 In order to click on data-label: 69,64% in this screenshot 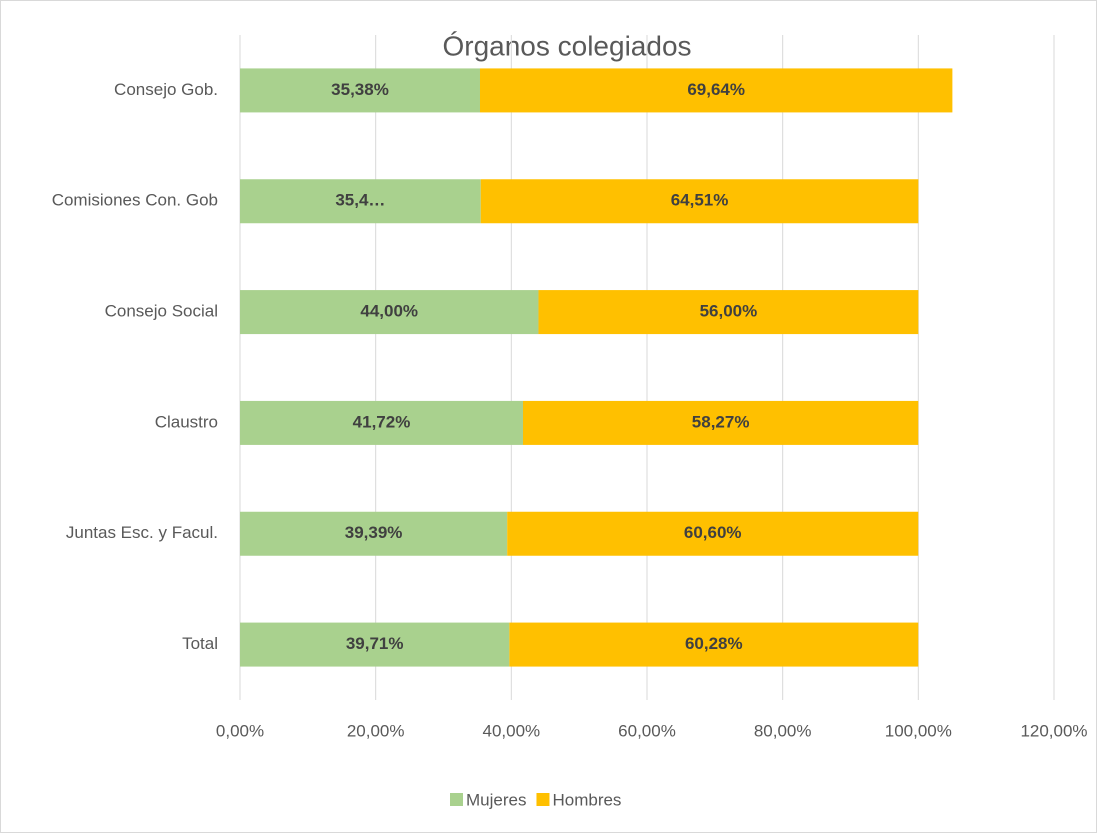, I will do `click(716, 89)`.